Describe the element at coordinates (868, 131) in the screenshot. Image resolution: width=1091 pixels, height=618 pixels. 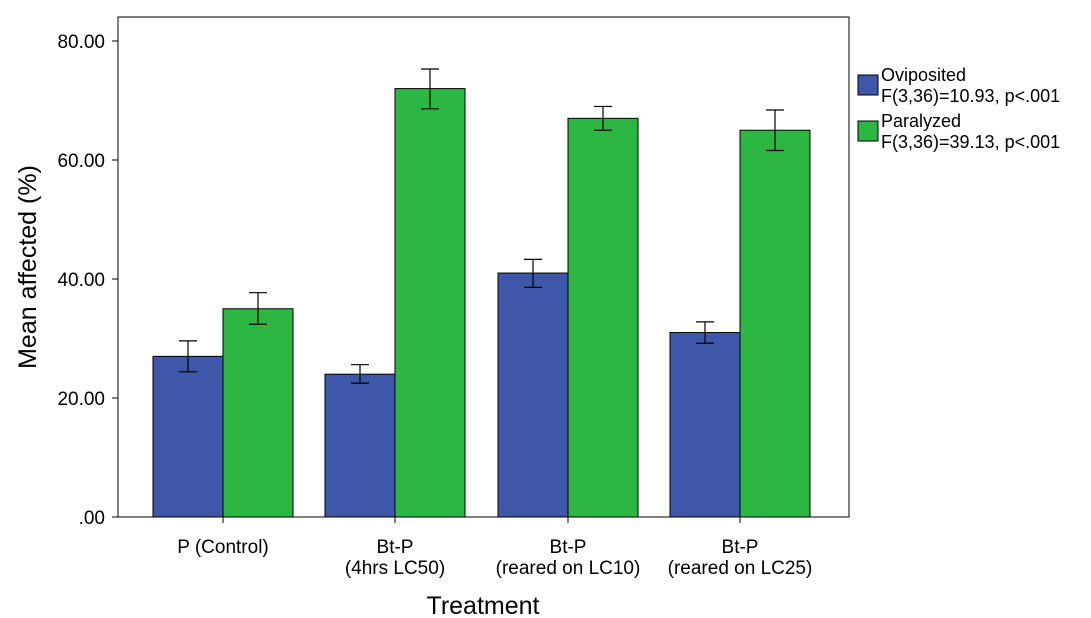
I see `legend-swatch-paralyzed` at that location.